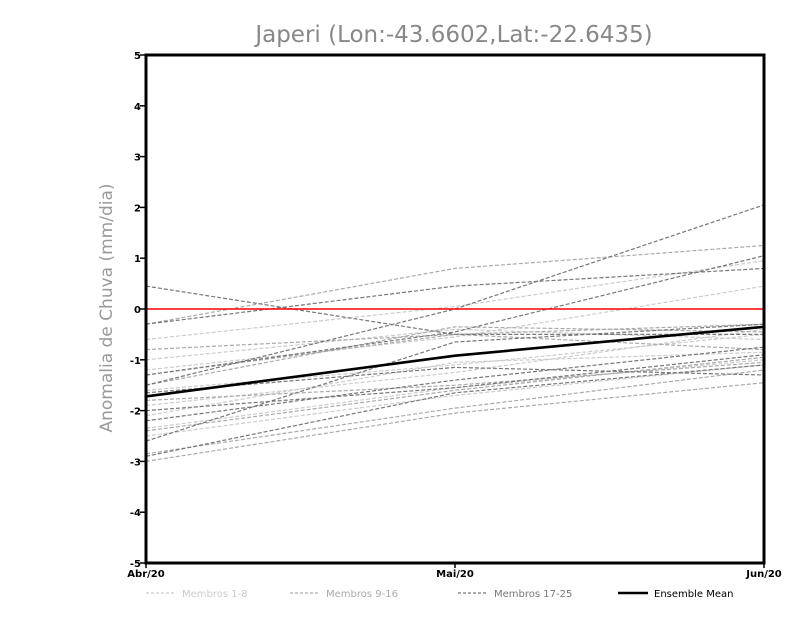 The width and height of the screenshot is (800, 618). What do you see at coordinates (215, 594) in the screenshot?
I see `legend-label-1: Membros 1-8` at bounding box center [215, 594].